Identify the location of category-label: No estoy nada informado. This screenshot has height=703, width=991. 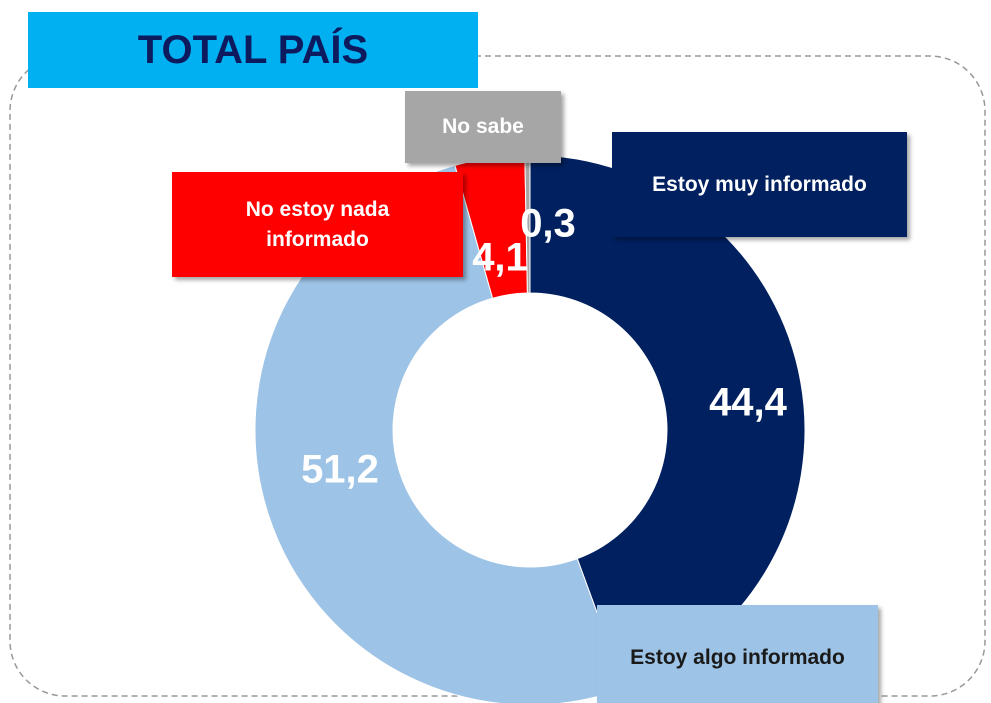
(317, 224).